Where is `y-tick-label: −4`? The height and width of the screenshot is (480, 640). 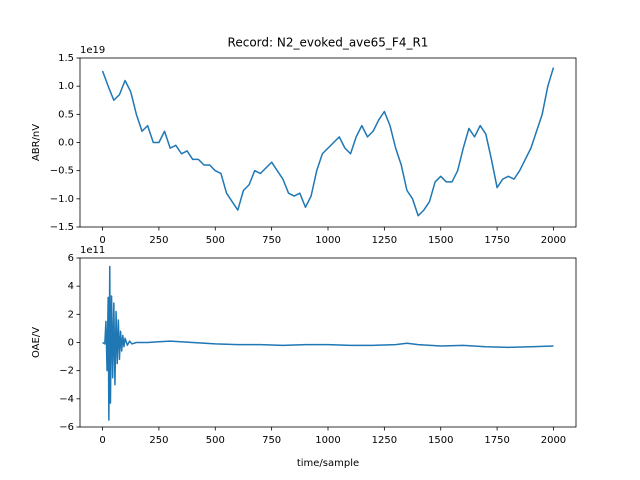
y-tick-label: −4 is located at coordinates (66, 399).